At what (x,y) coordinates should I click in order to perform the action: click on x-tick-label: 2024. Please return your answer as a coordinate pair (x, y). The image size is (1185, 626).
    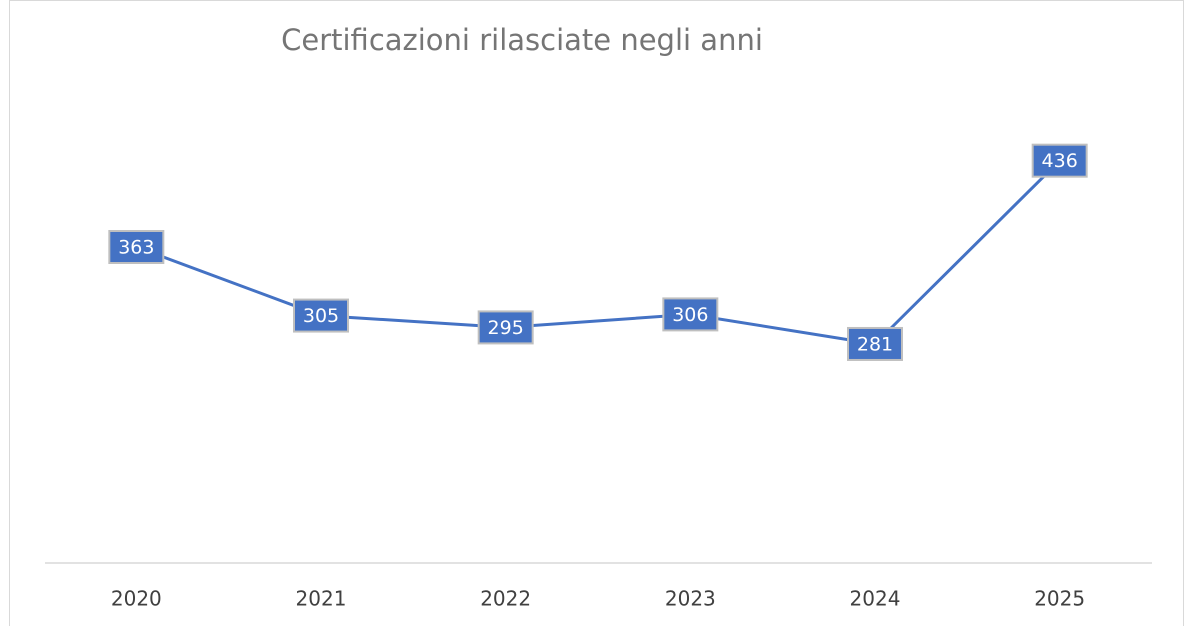
    Looking at the image, I should click on (875, 599).